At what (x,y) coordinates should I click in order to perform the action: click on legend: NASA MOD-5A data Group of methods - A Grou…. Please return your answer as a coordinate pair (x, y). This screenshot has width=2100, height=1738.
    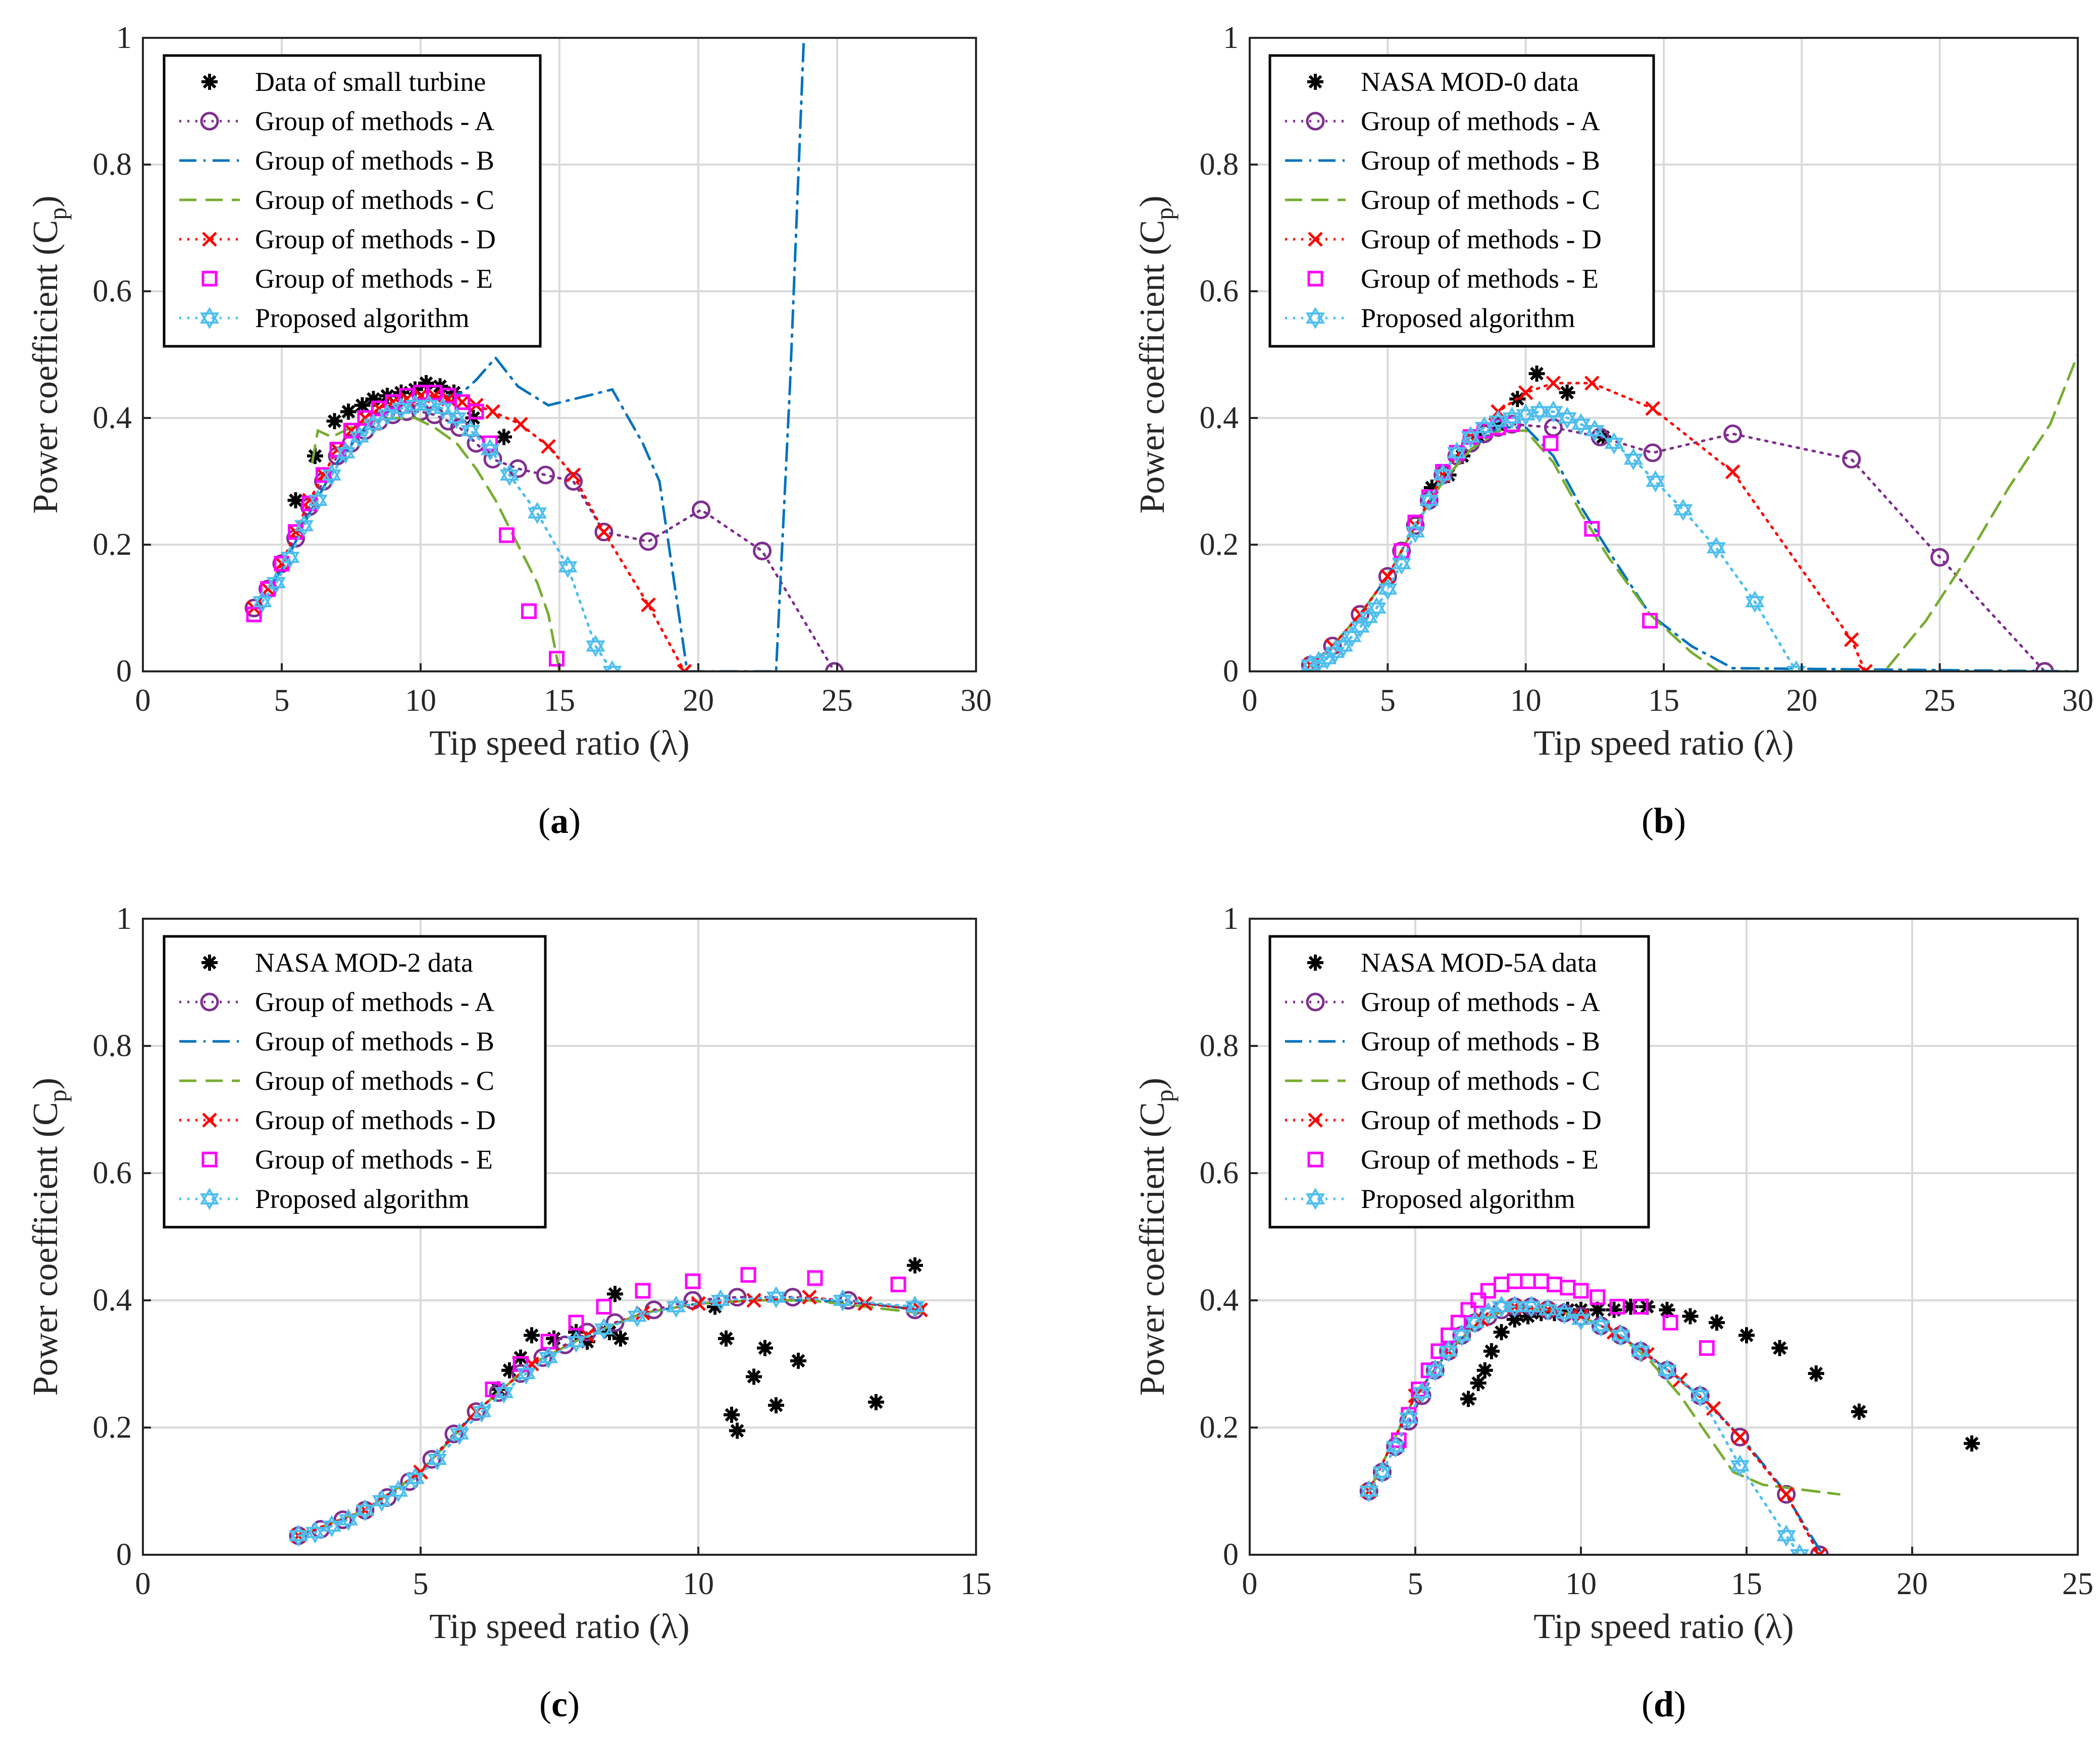
    Looking at the image, I should click on (1459, 1082).